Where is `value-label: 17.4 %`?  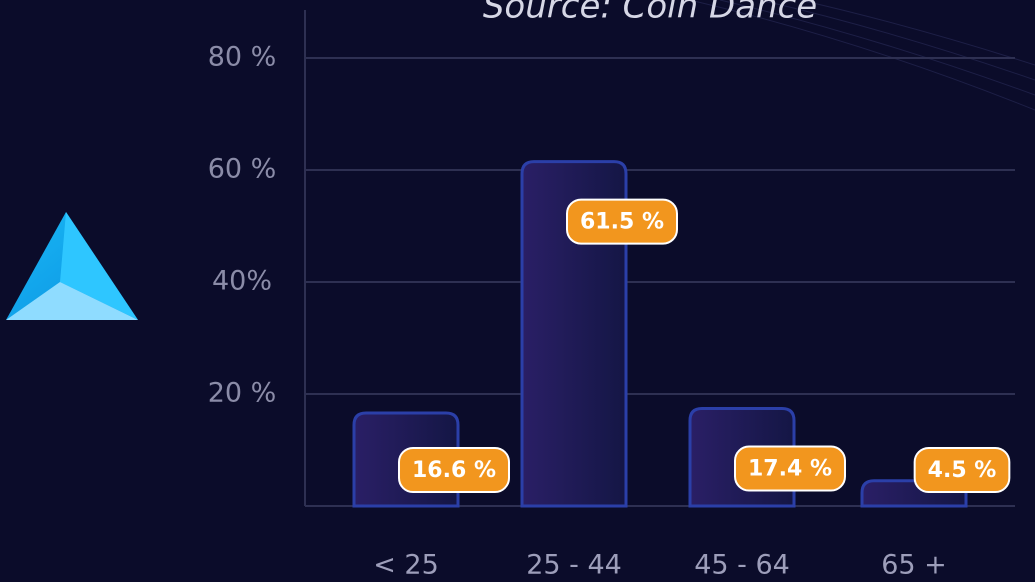 value-label: 17.4 % is located at coordinates (790, 469).